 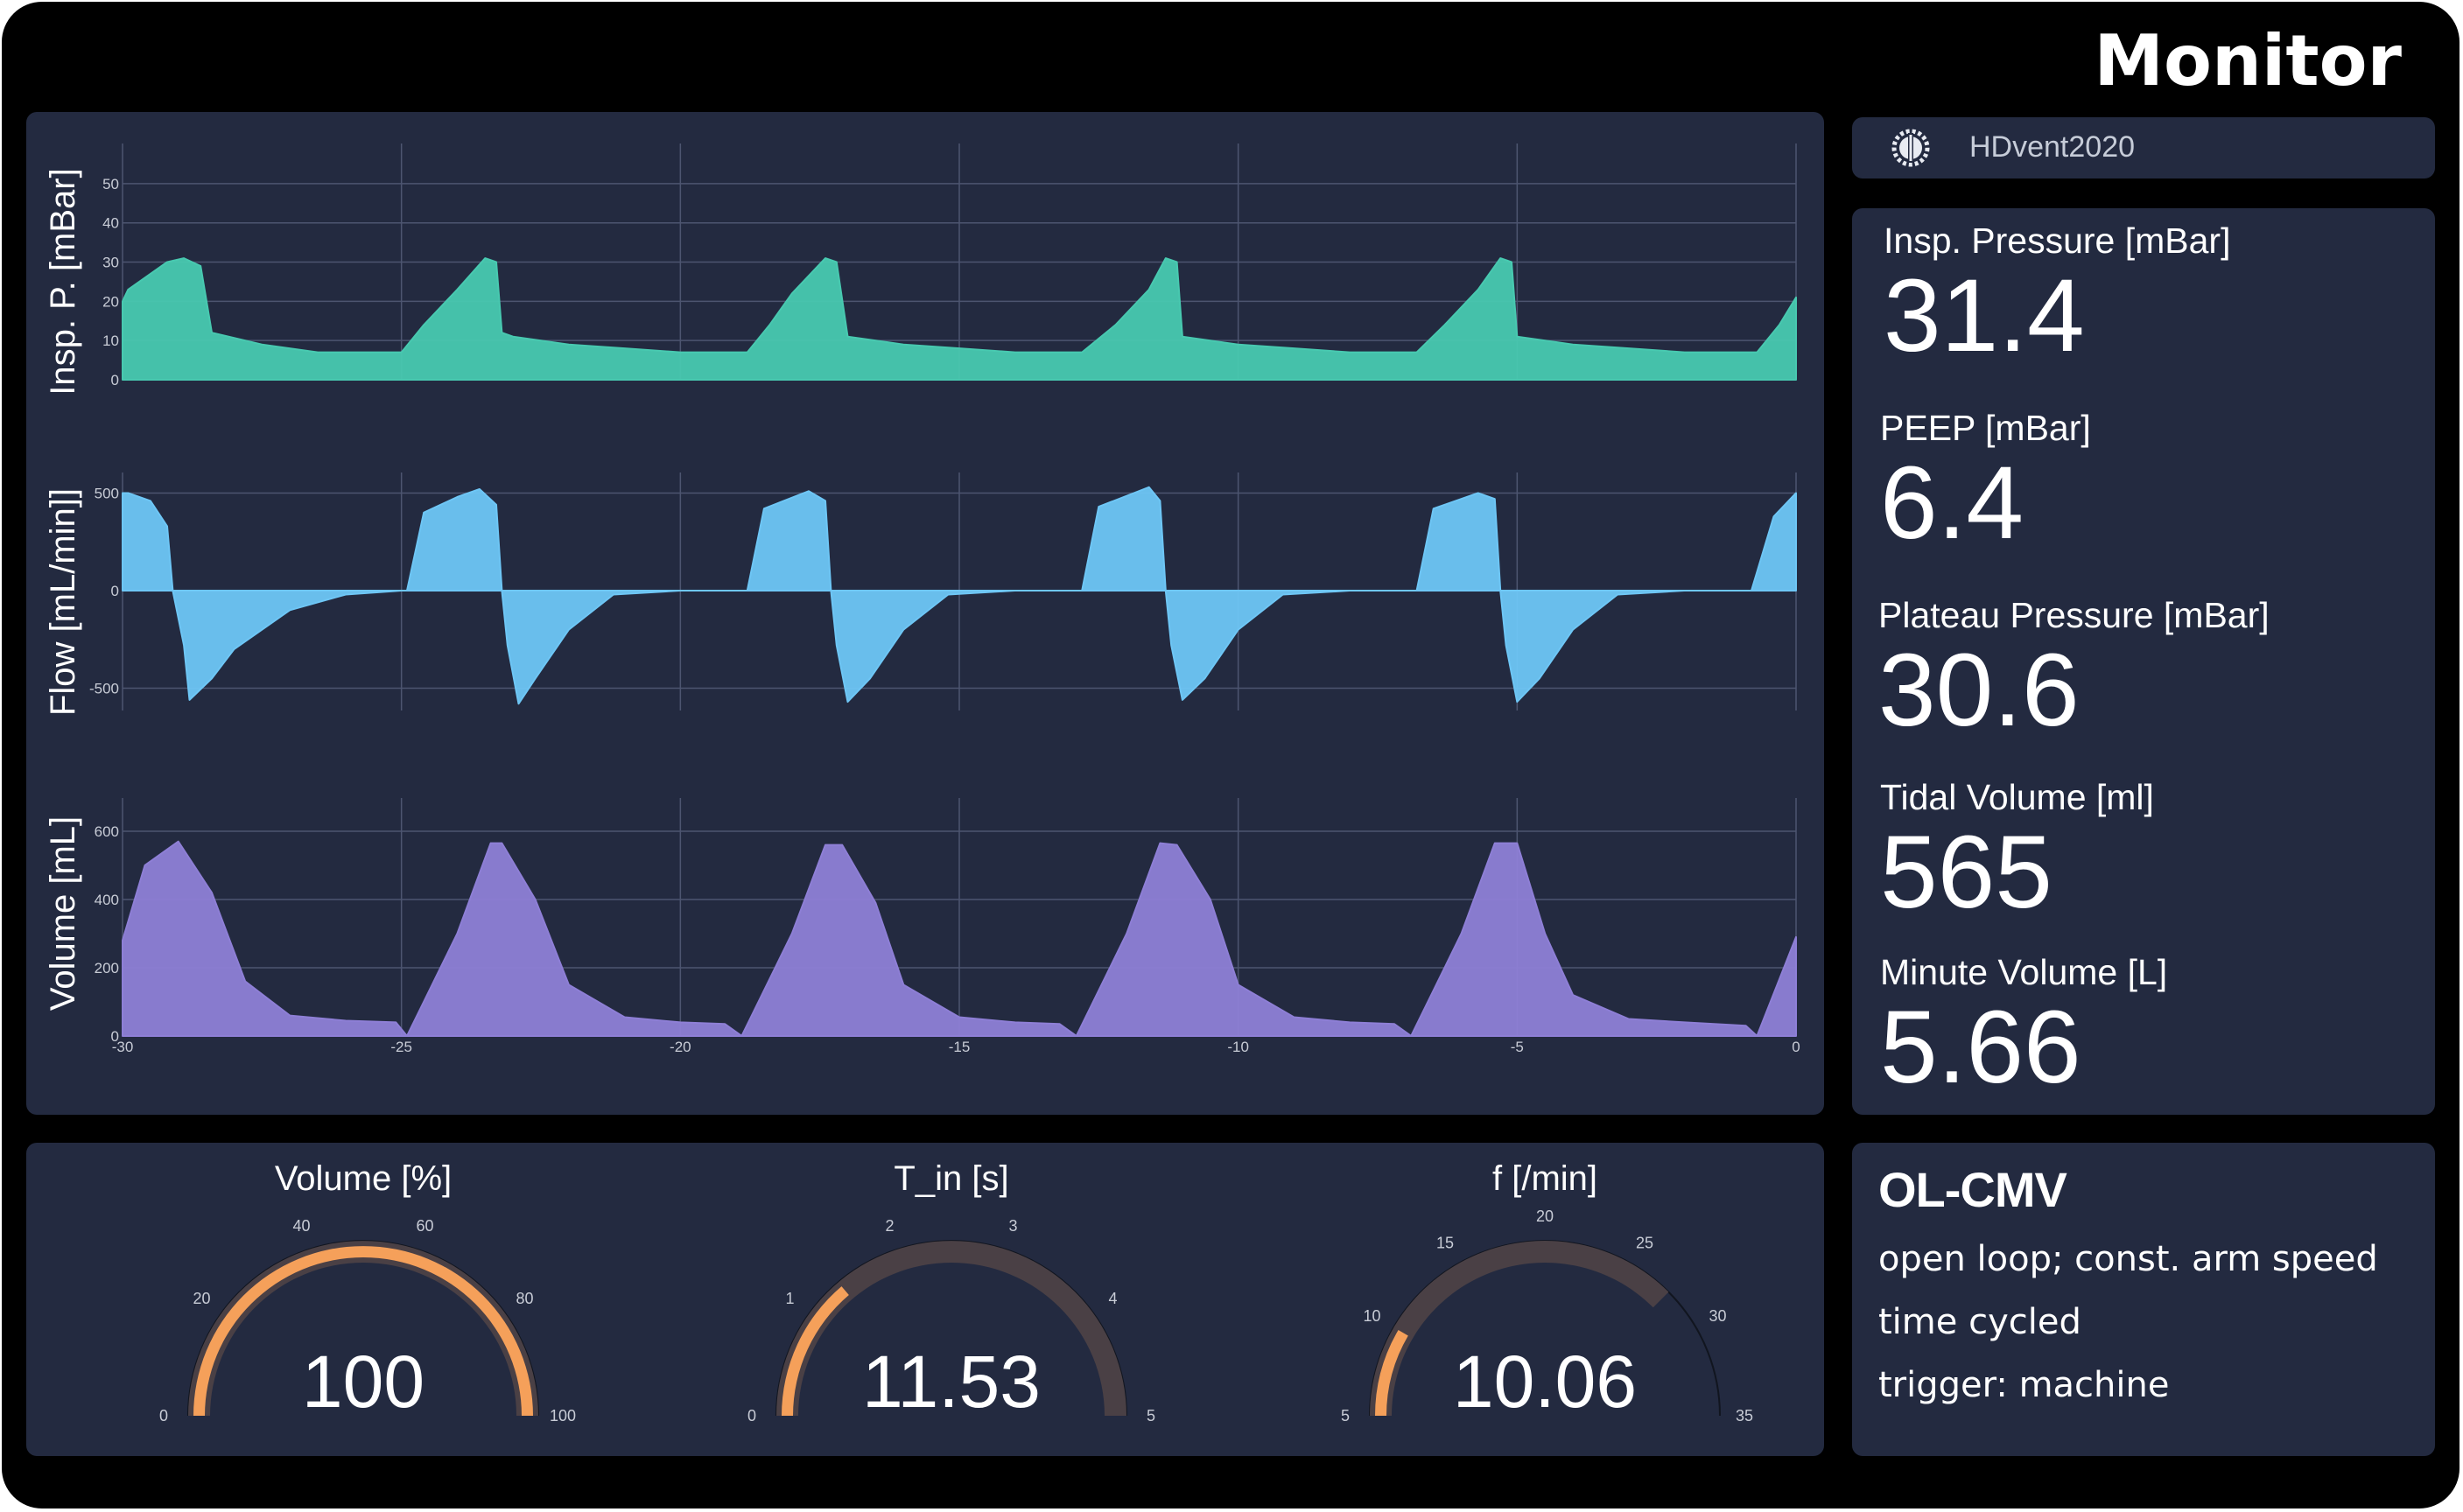 I want to click on x-tick-label: 0, so click(x=1796, y=1047).